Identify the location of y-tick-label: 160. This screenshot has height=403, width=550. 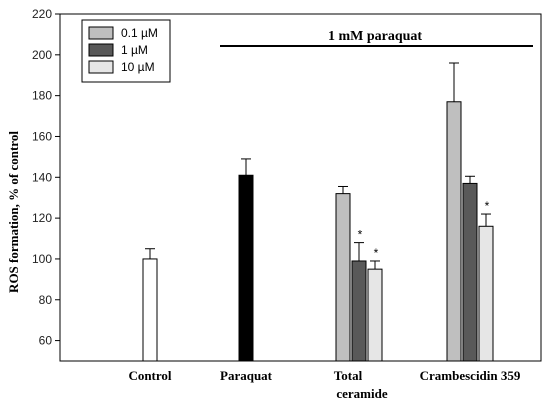
(42, 136).